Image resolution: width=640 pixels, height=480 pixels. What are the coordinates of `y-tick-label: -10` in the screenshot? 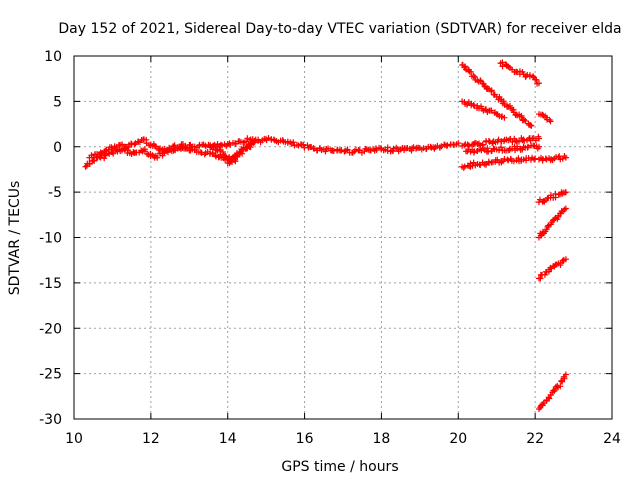 It's located at (50, 239).